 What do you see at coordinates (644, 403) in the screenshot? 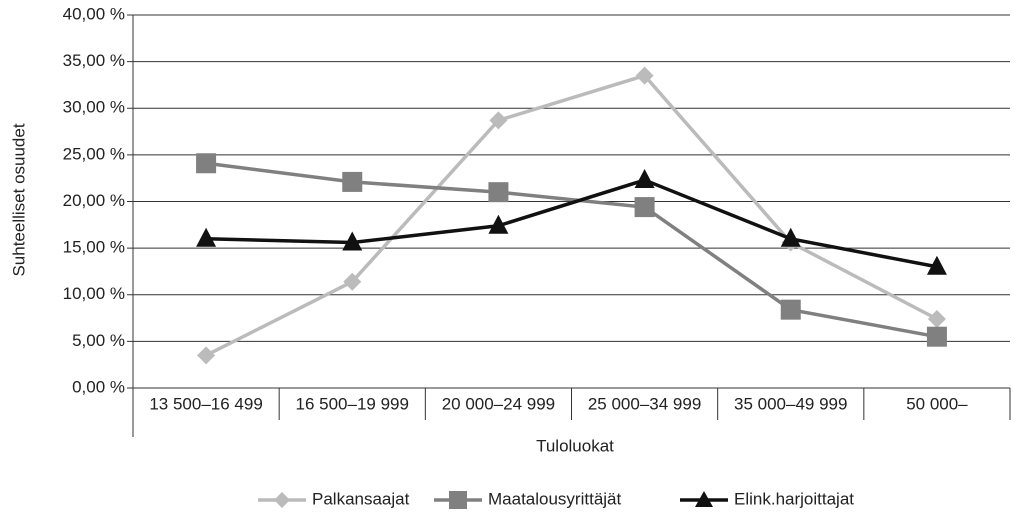
I see `x-tick-label: 25 000–34 999` at bounding box center [644, 403].